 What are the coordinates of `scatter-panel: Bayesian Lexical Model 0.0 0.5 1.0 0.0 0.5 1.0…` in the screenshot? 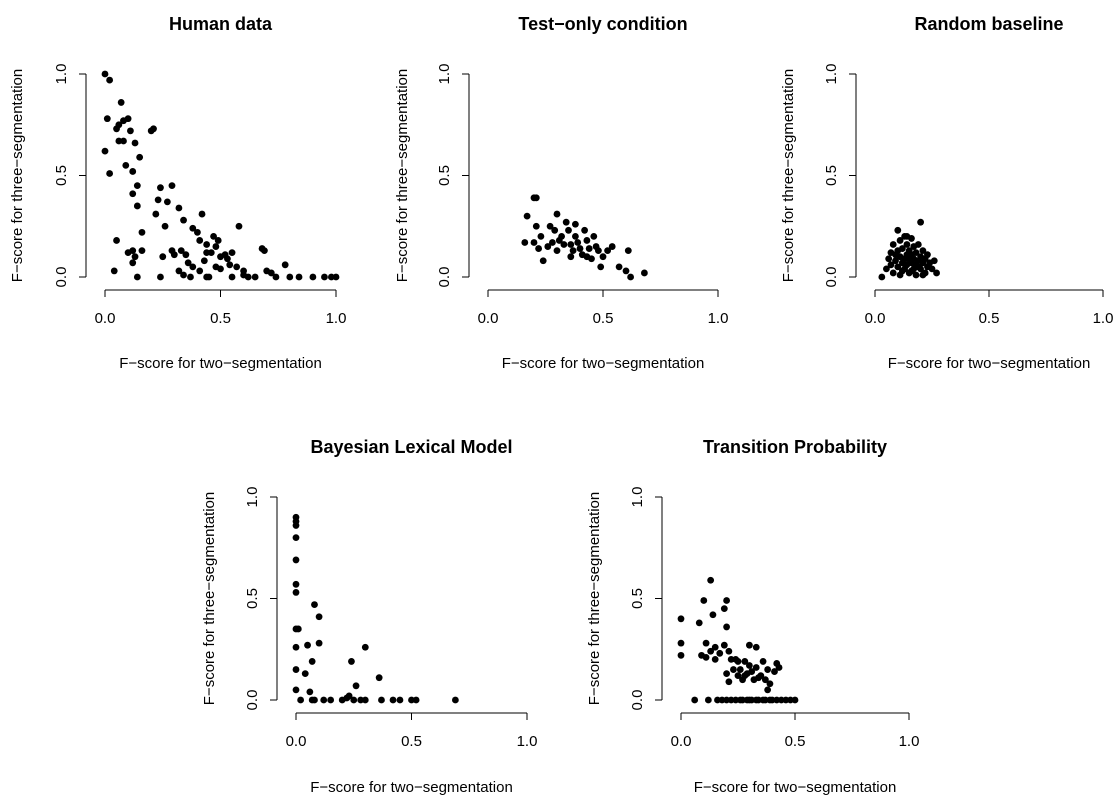 It's located at (369, 616).